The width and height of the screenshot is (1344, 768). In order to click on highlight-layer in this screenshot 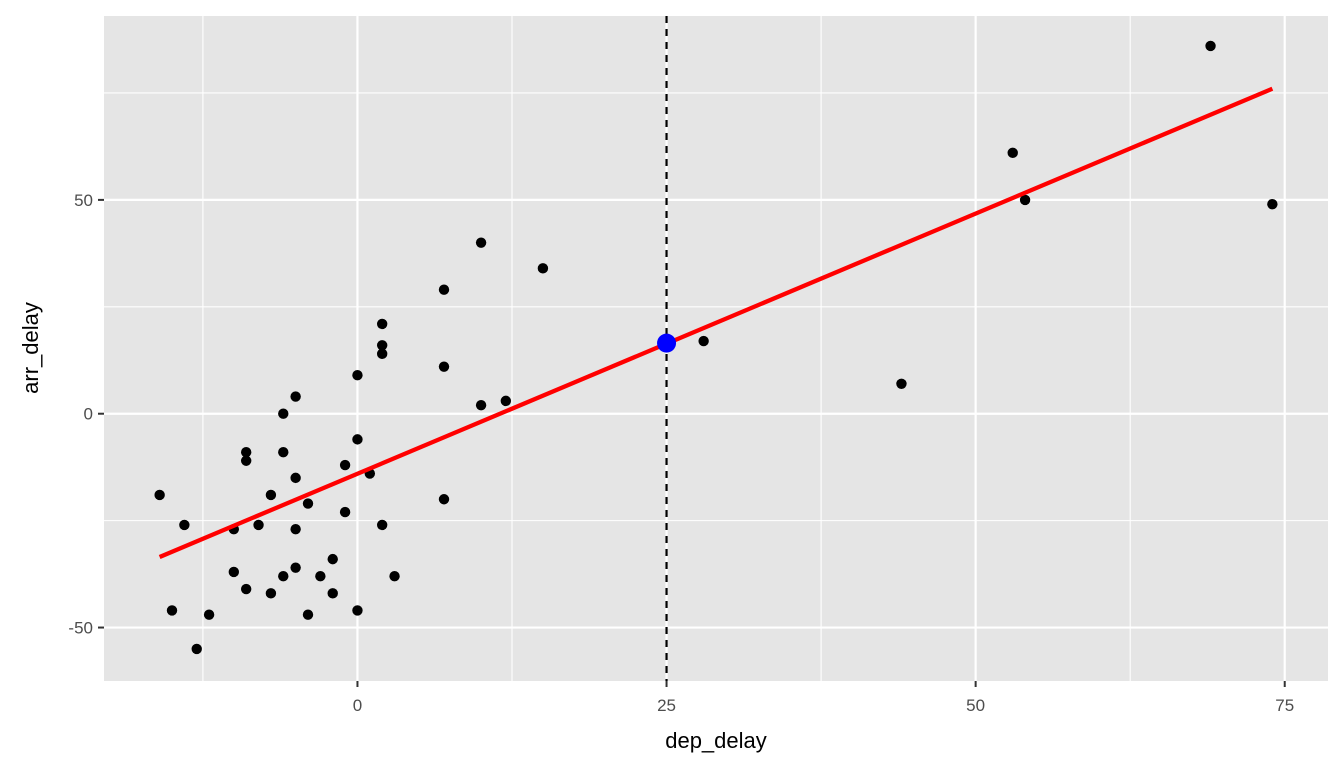, I will do `click(667, 343)`.